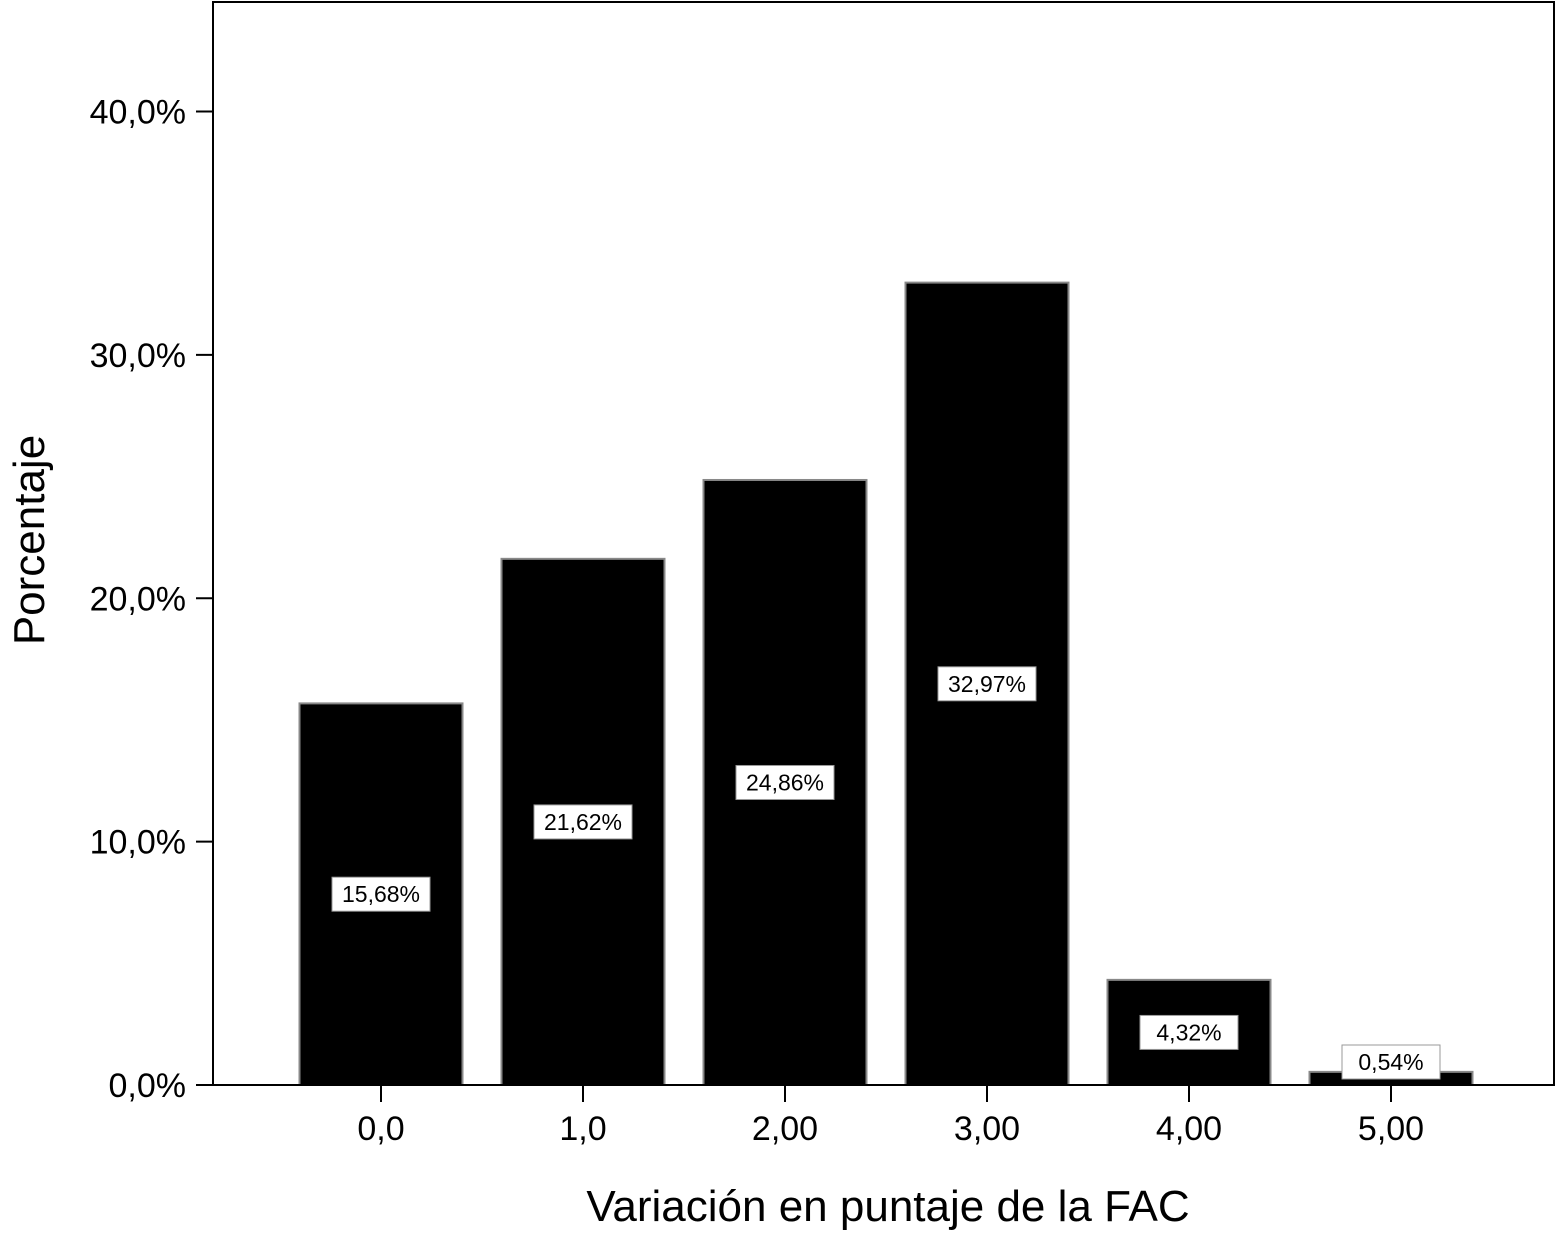  I want to click on y-axis-title: Porcentaje, so click(29, 540).